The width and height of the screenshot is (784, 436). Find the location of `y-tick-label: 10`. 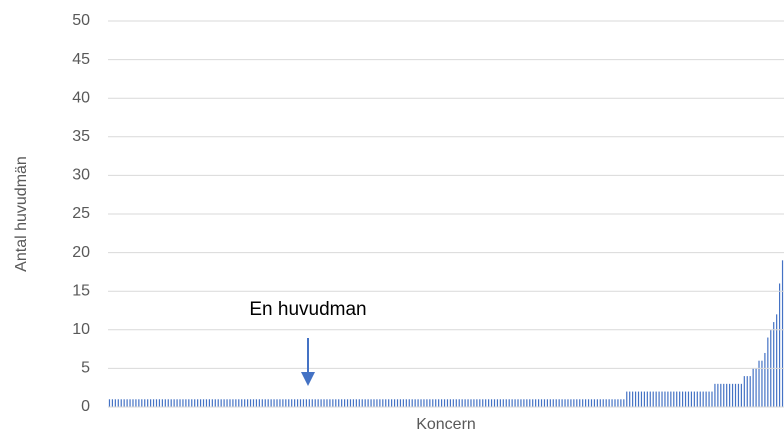

y-tick-label: 10 is located at coordinates (81, 329).